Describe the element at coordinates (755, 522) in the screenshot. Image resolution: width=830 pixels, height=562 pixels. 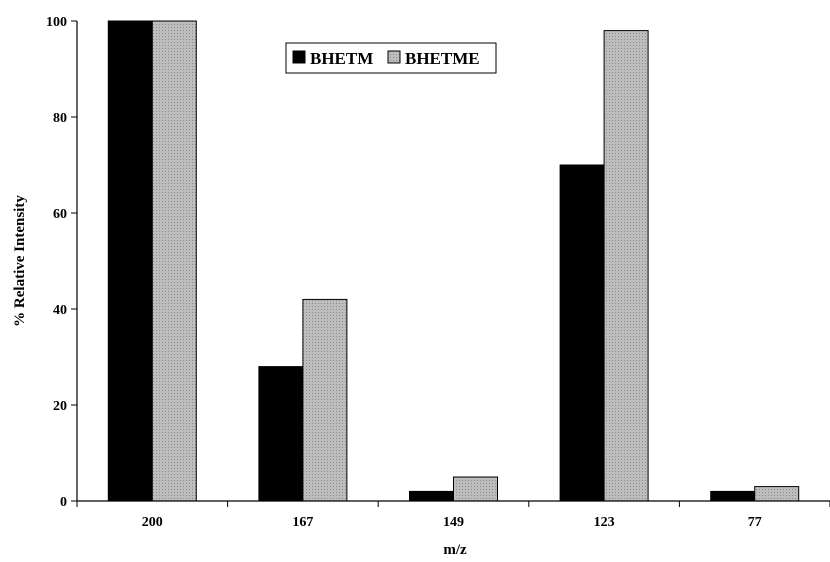
I see `x-tick-label-77: 77` at that location.